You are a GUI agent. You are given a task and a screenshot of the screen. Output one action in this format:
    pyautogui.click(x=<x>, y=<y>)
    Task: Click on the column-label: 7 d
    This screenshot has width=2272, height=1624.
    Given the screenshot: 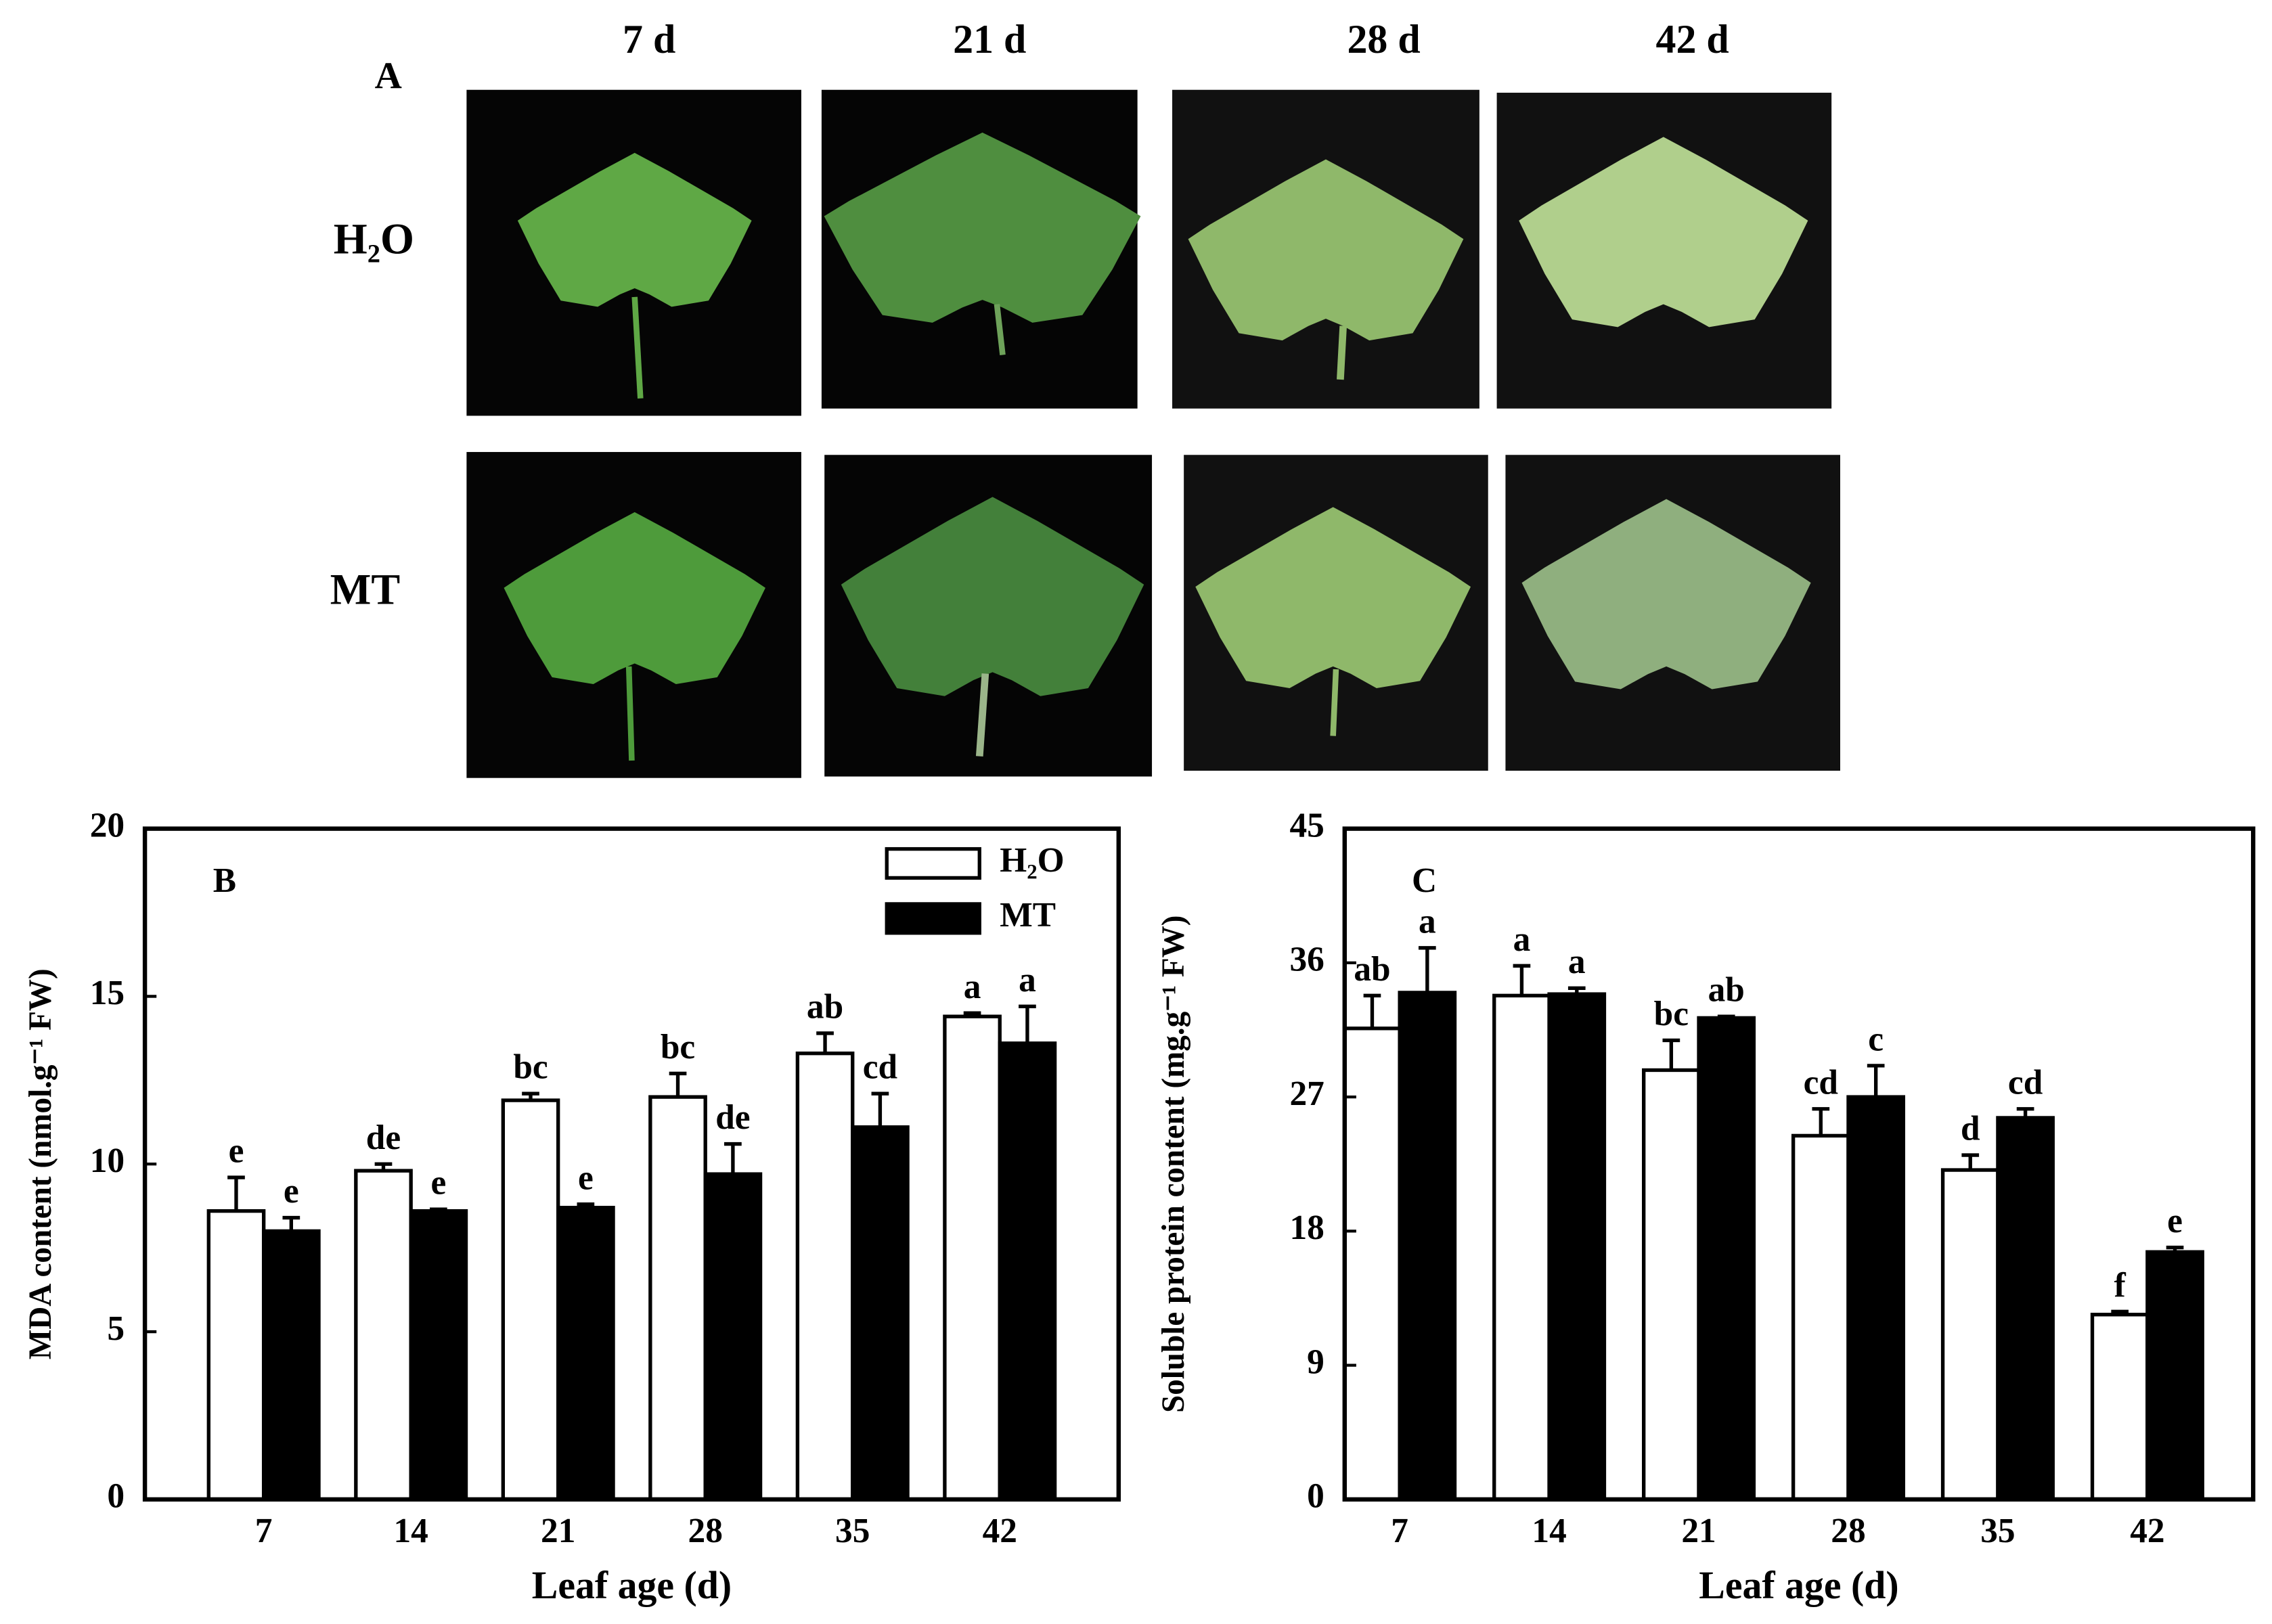 What is the action you would take?
    pyautogui.click(x=649, y=39)
    